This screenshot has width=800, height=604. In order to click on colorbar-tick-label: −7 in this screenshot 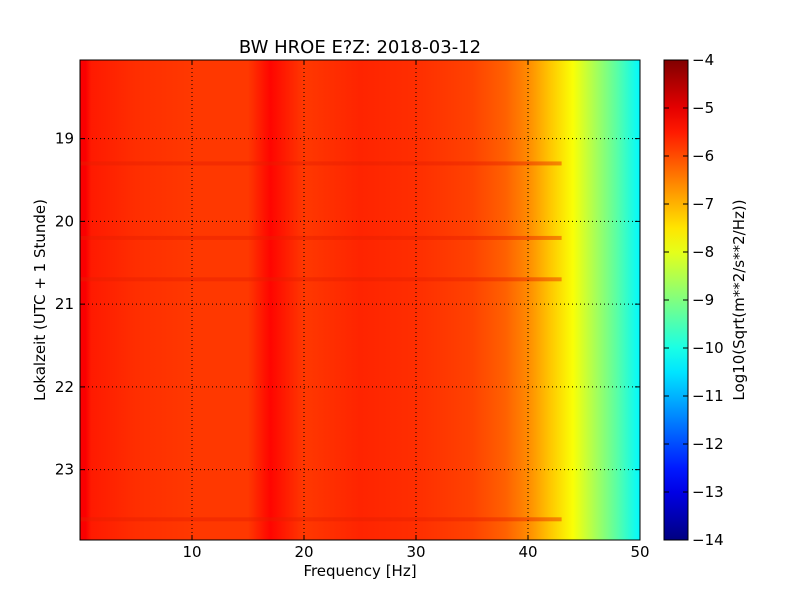, I will do `click(703, 204)`.